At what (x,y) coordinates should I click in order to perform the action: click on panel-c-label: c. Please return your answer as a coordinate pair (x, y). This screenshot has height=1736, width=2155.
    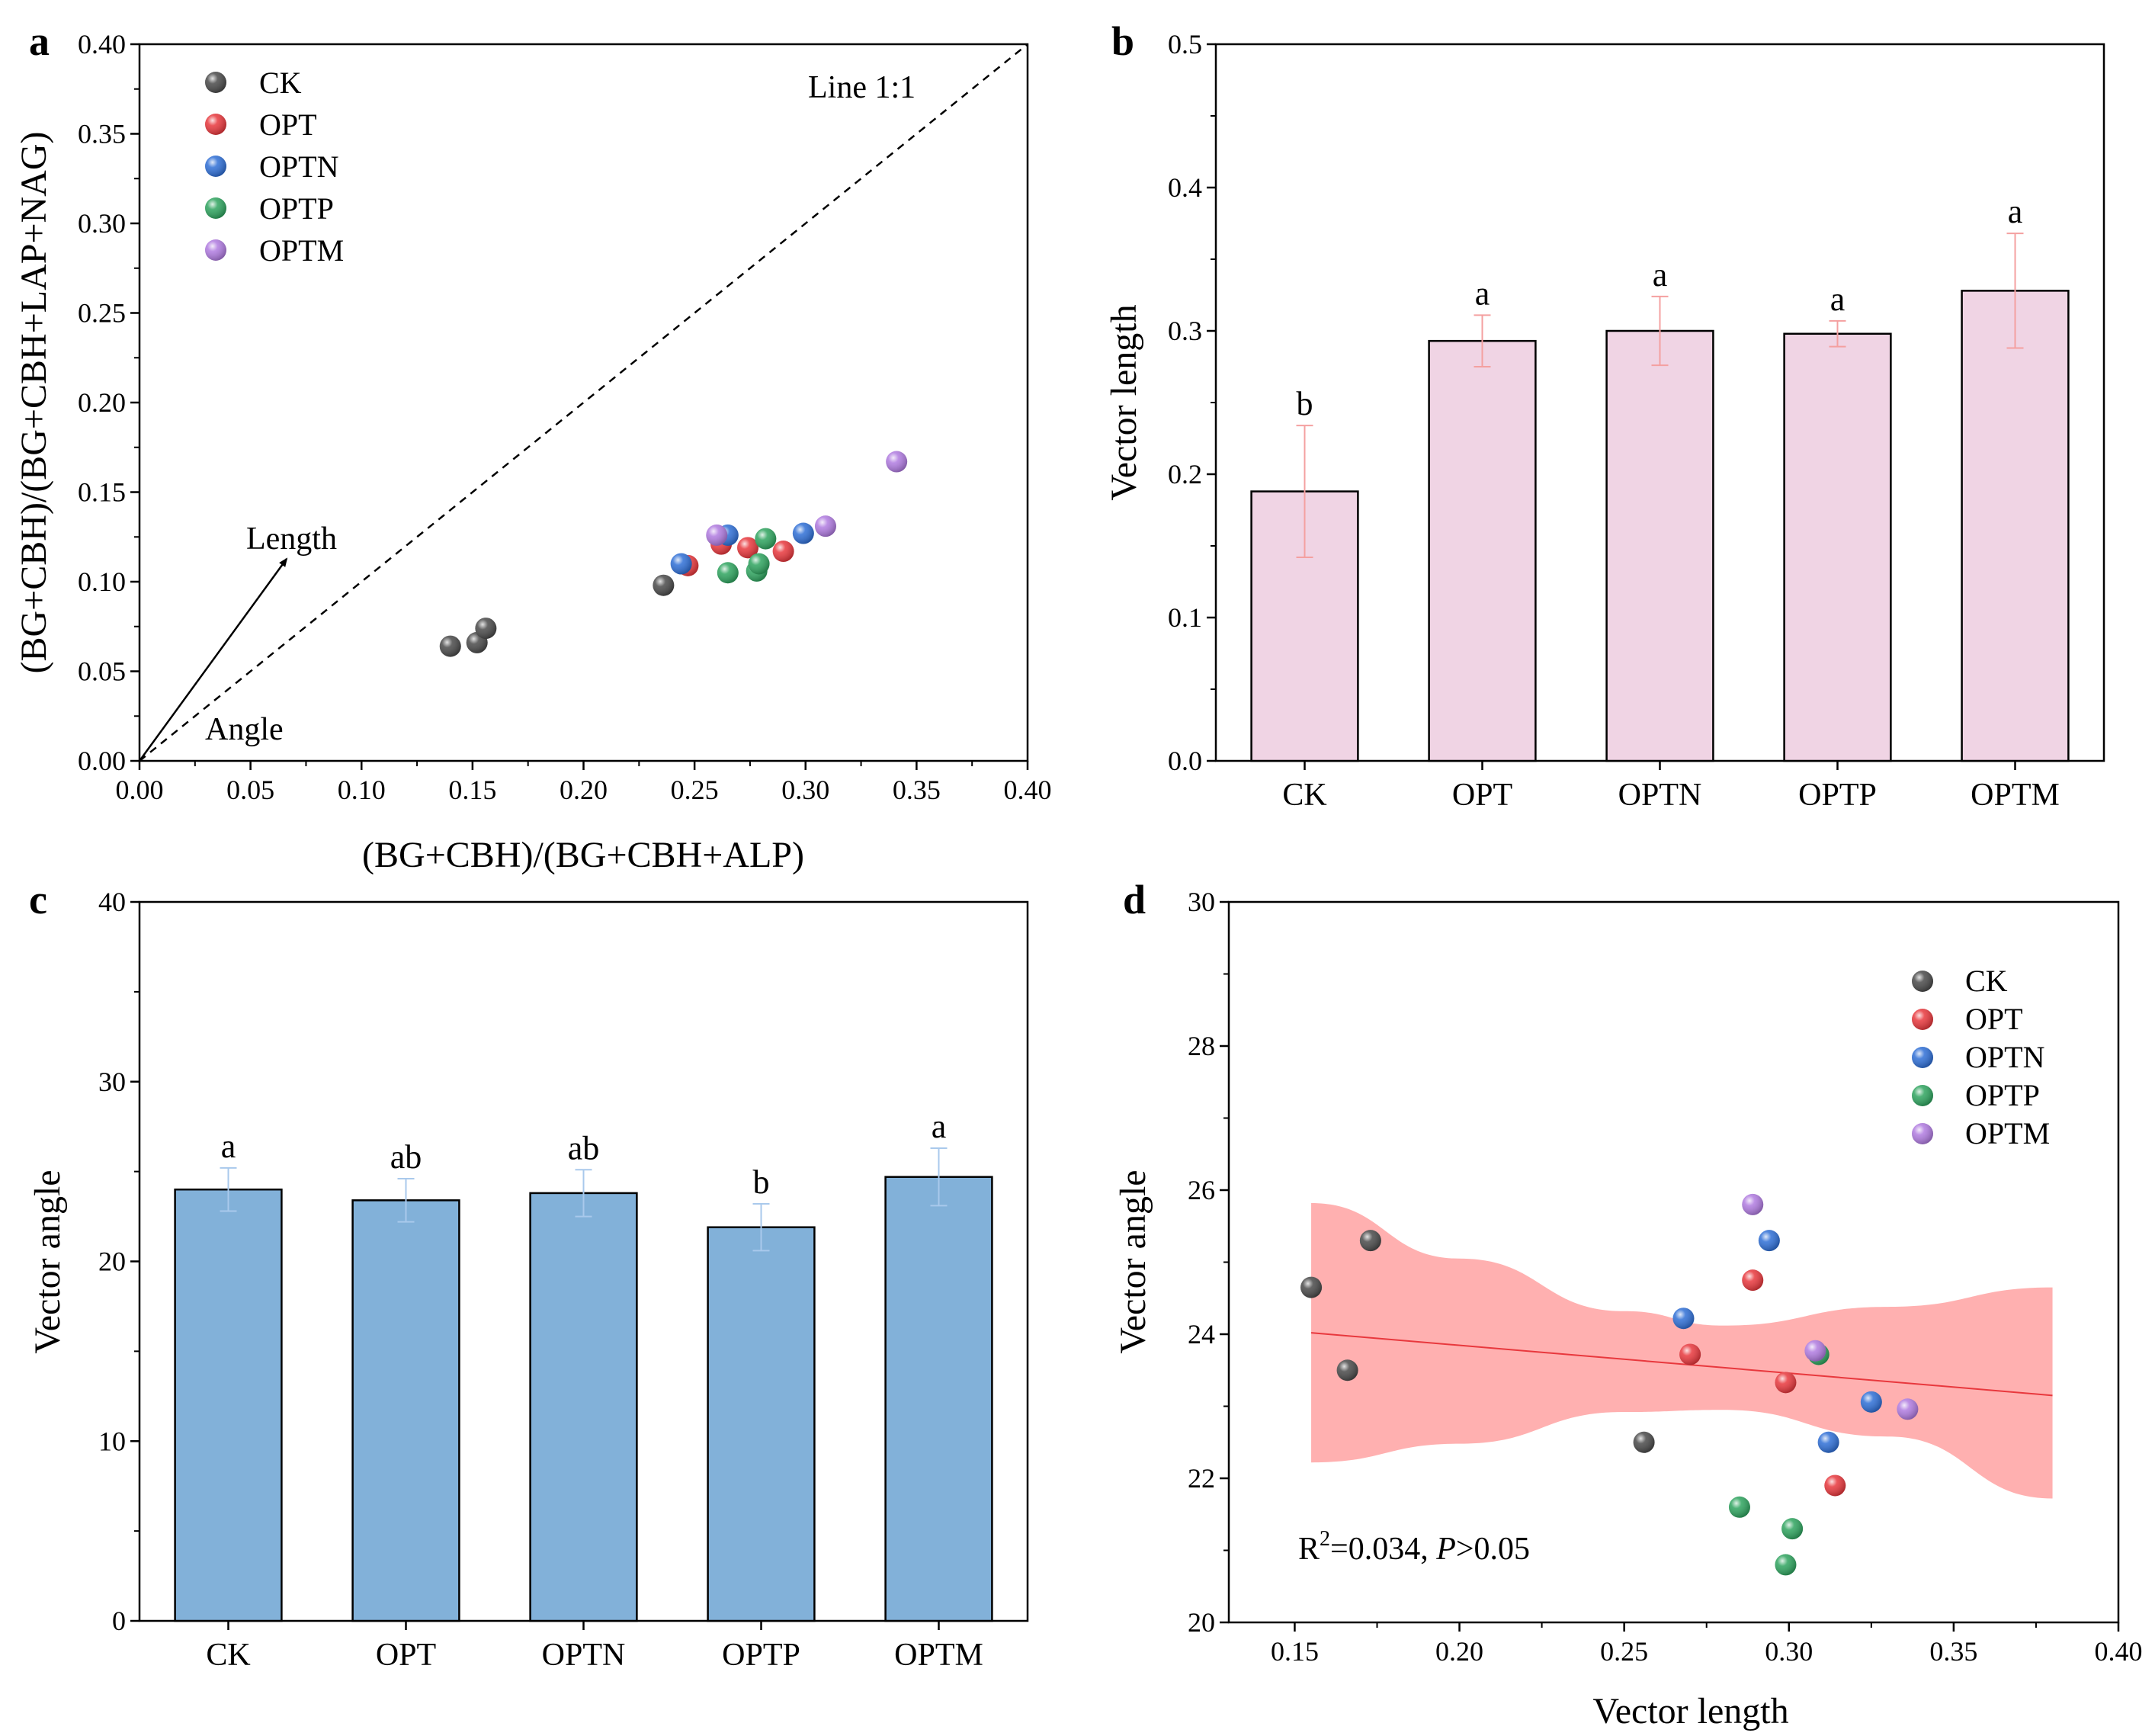
    Looking at the image, I should click on (38, 900).